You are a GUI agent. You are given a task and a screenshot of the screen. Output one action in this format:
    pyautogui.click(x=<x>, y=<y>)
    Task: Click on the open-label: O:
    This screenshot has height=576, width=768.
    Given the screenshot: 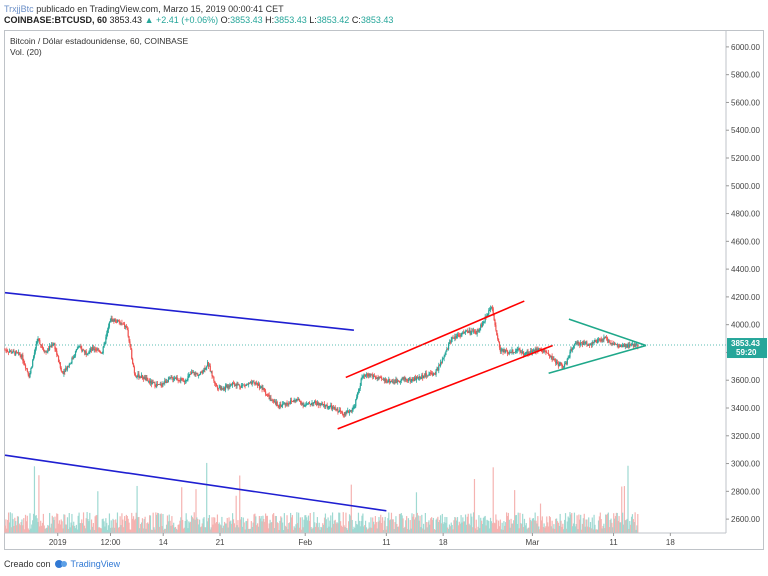 What is the action you would take?
    pyautogui.click(x=225, y=20)
    